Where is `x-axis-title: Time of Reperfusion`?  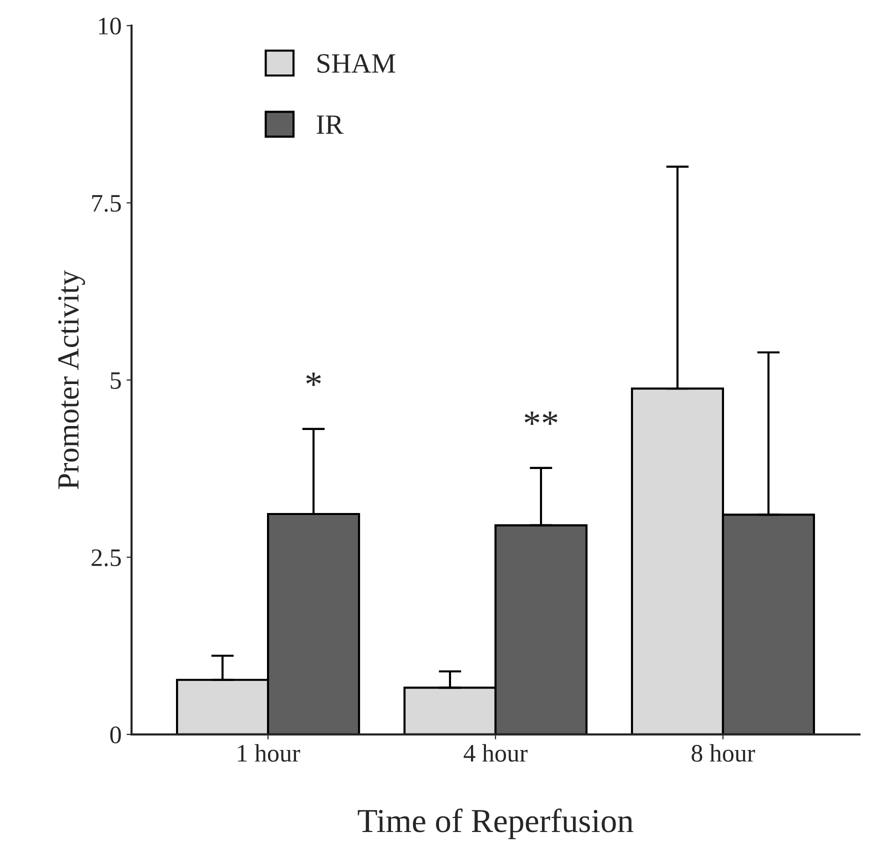 x-axis-title: Time of Reperfusion is located at coordinates (496, 824).